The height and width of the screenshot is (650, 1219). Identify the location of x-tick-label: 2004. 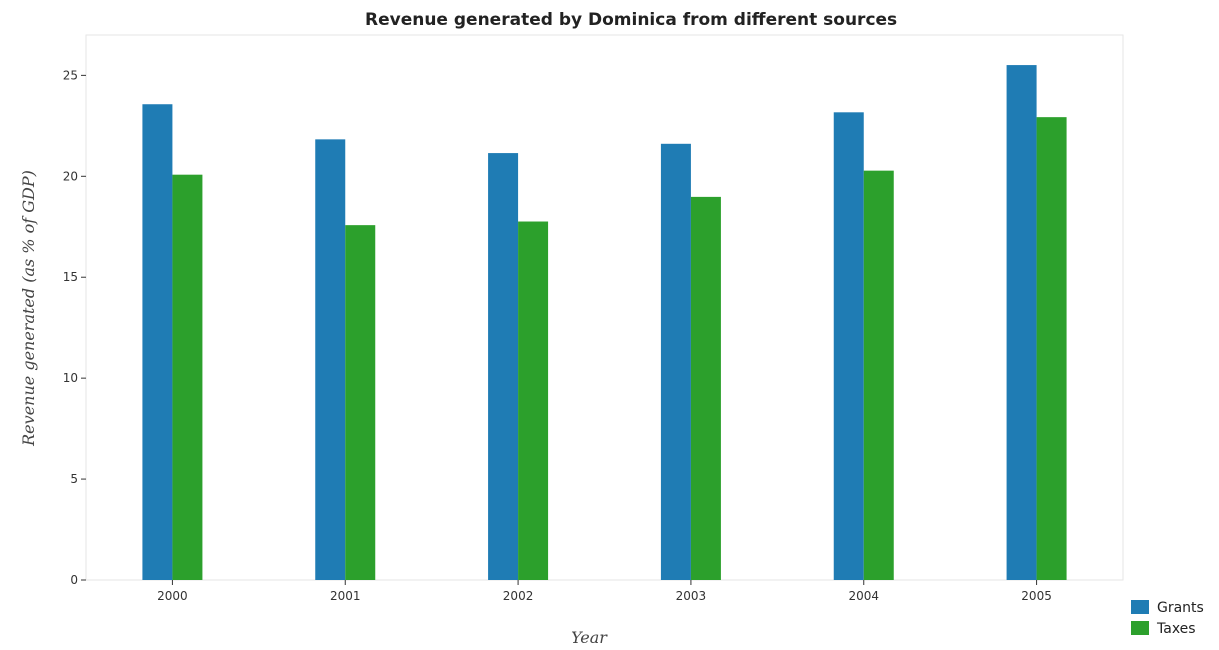
(863, 596).